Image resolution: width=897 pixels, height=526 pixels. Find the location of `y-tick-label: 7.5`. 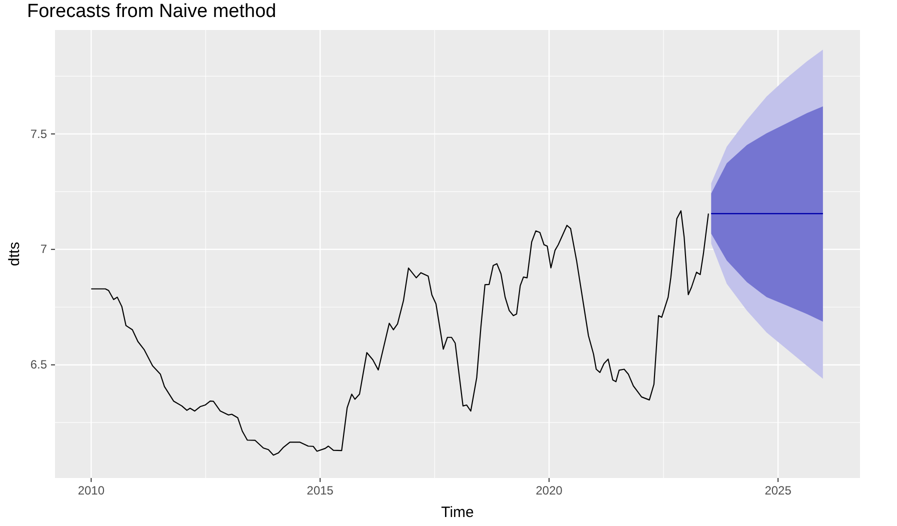

y-tick-label: 7.5 is located at coordinates (39, 133).